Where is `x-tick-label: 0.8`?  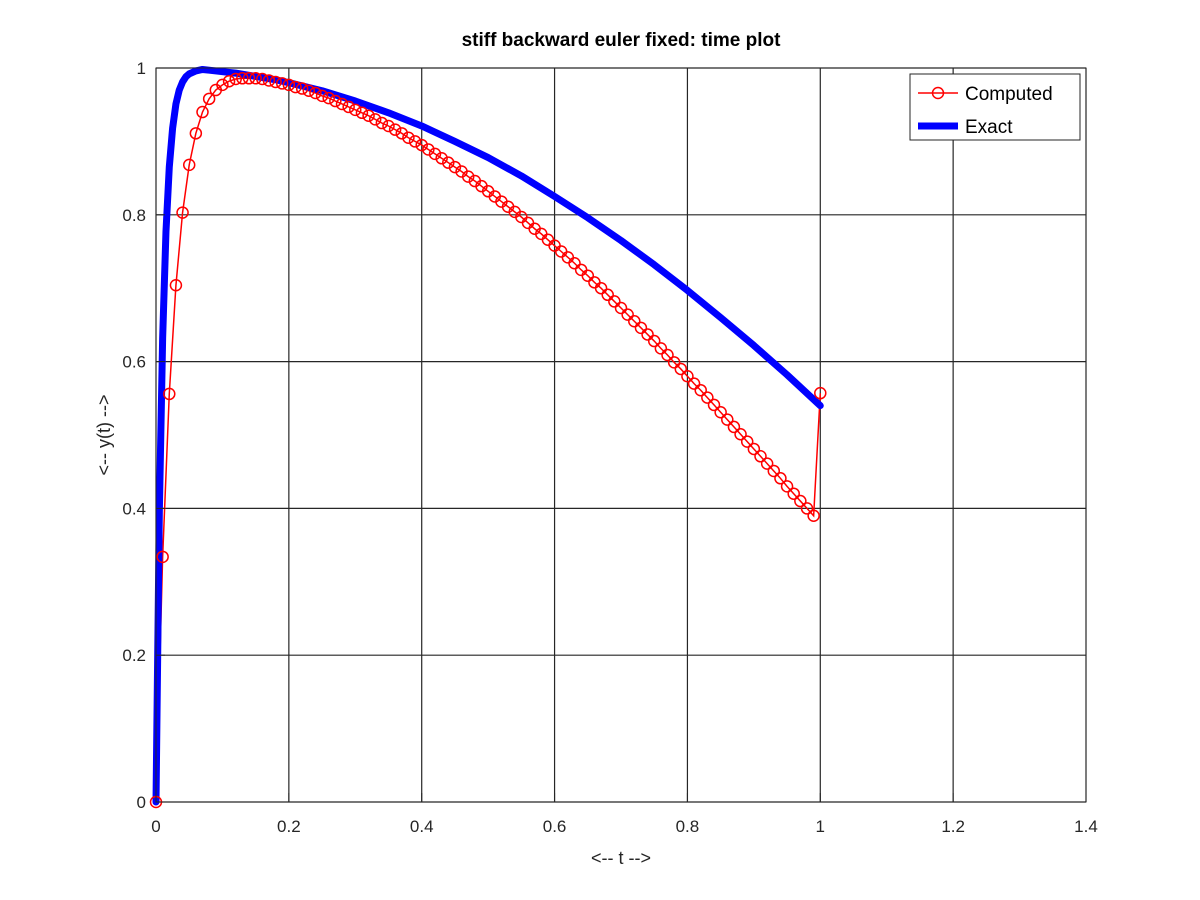
x-tick-label: 0.8 is located at coordinates (688, 826).